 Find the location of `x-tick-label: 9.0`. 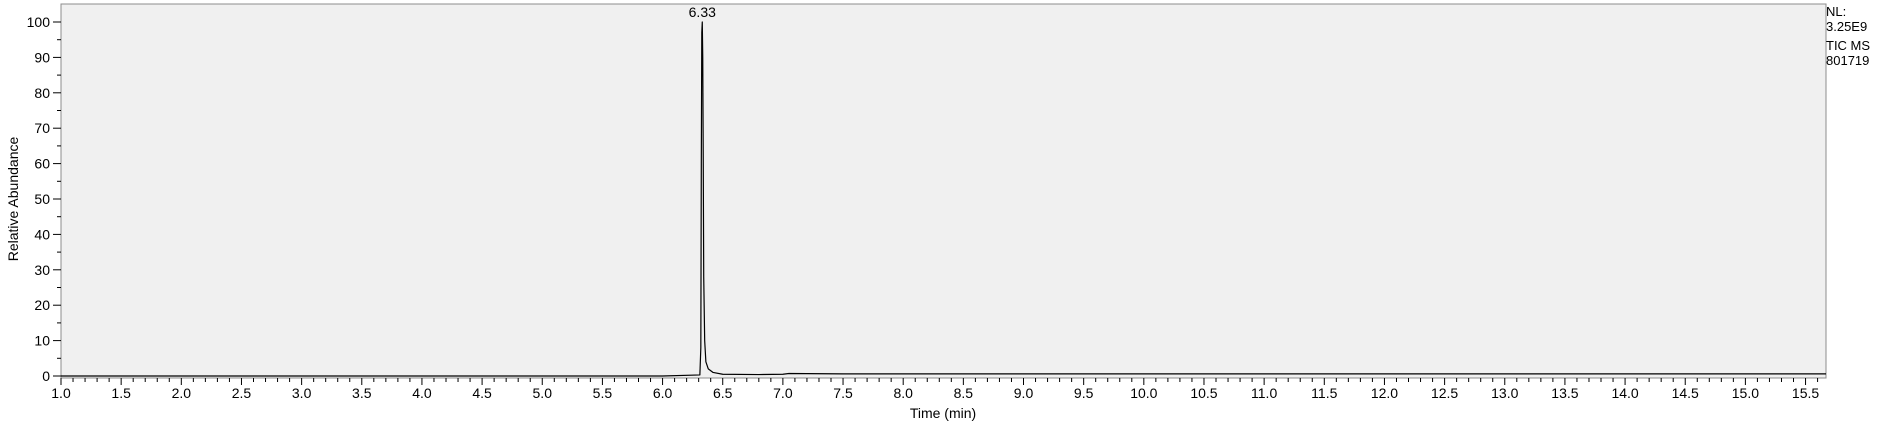

x-tick-label: 9.0 is located at coordinates (1024, 393).